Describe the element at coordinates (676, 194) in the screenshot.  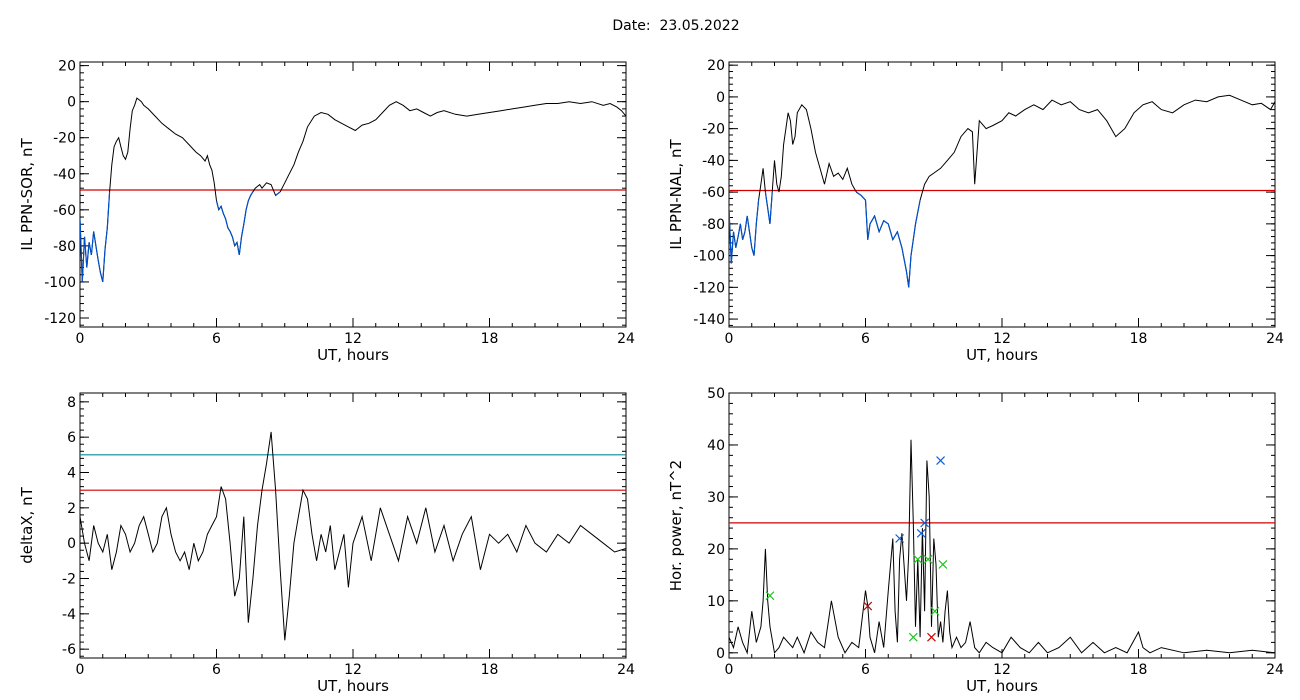
I see `y-axis-label: IL PPN-NAL, nT` at that location.